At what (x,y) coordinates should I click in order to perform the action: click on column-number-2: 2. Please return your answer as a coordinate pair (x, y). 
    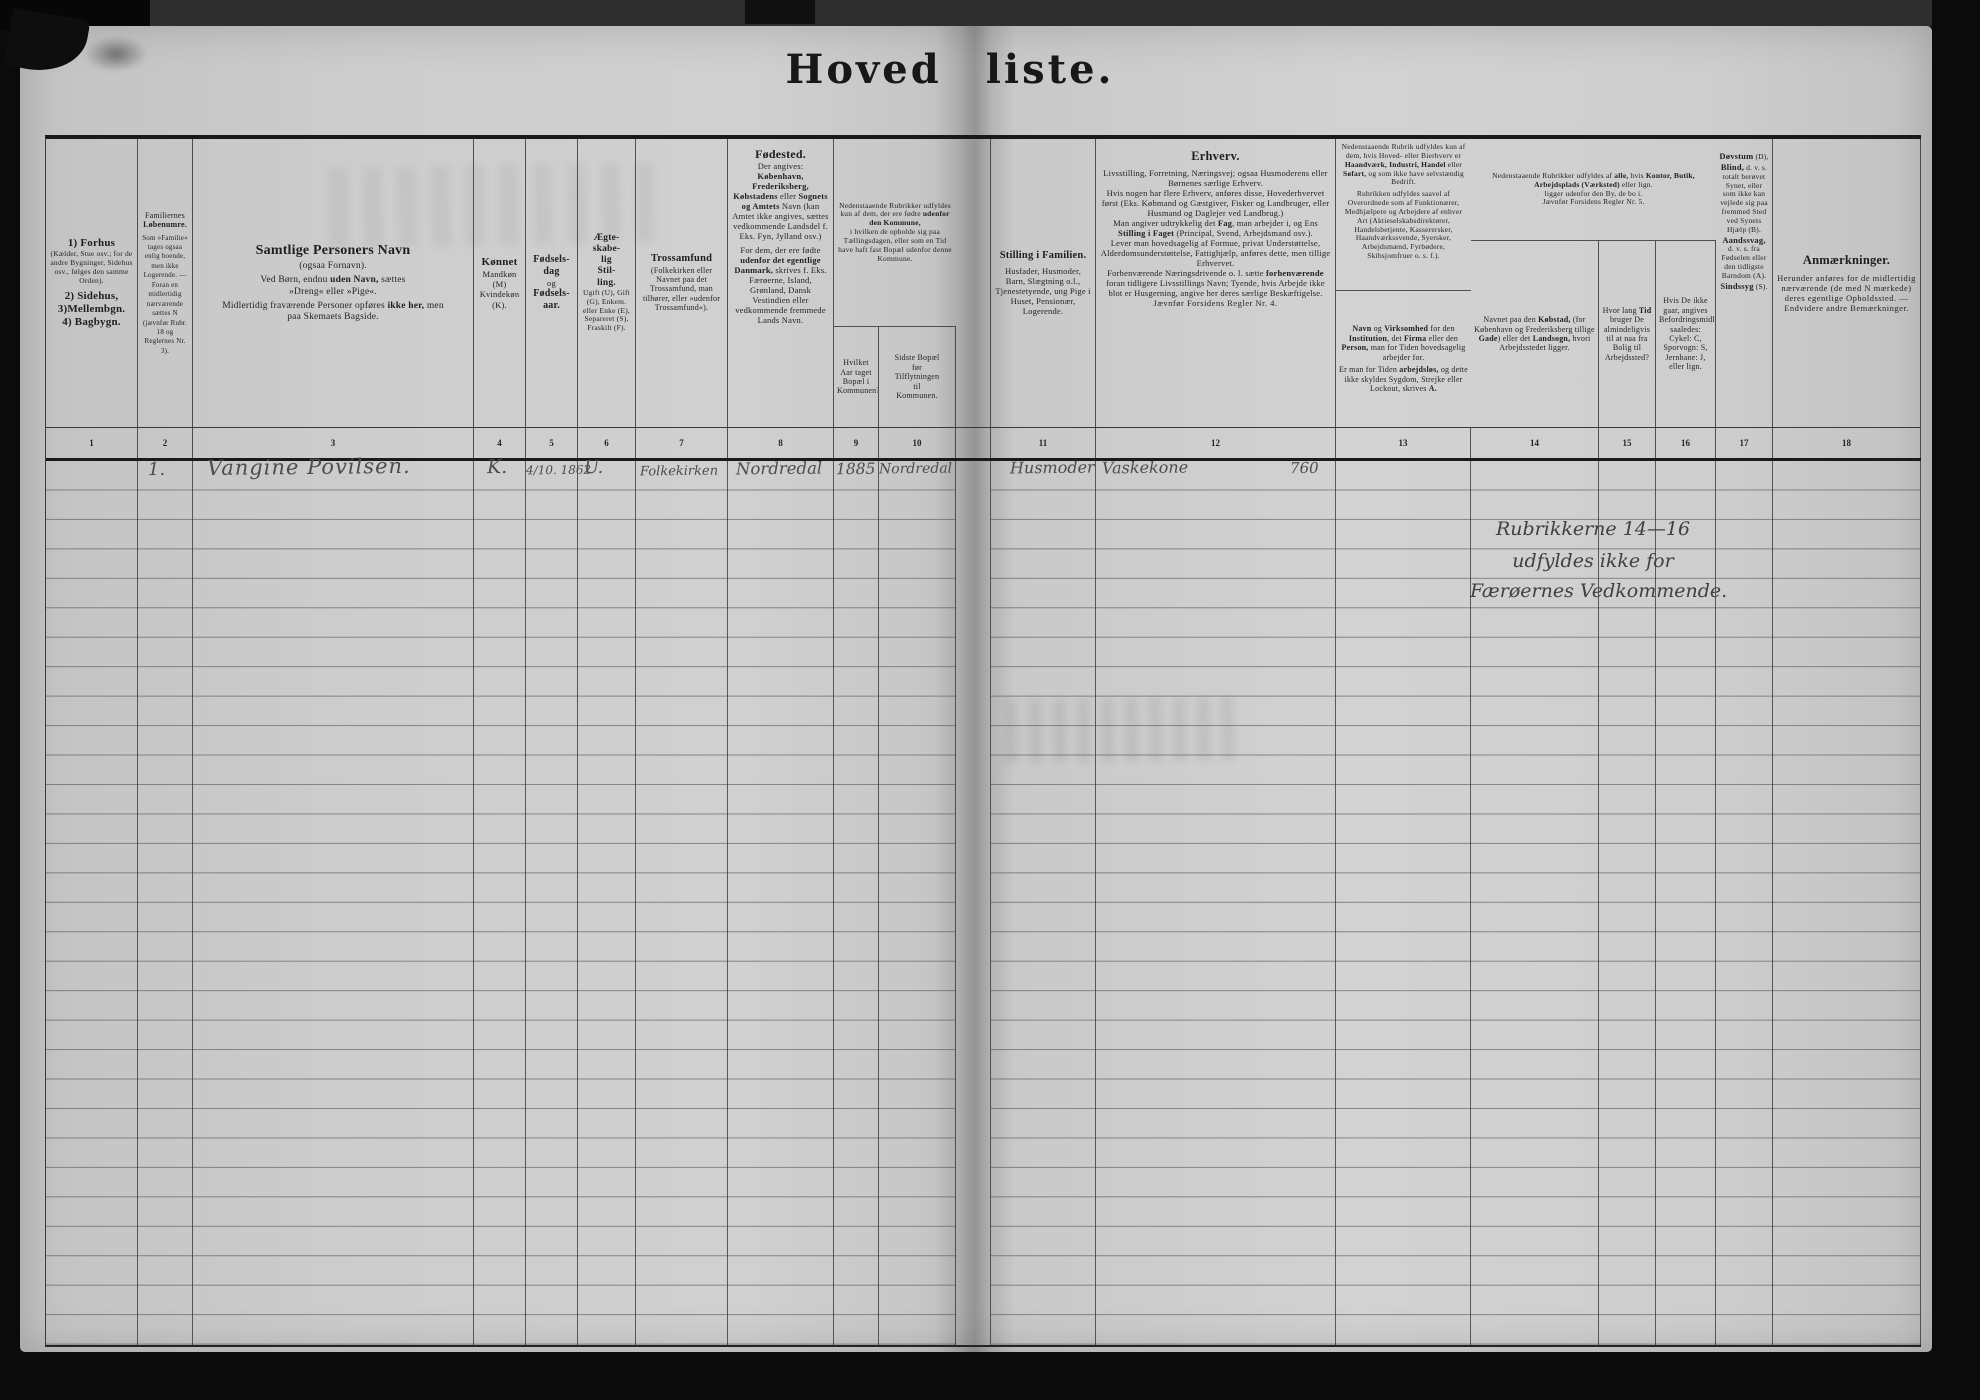
    Looking at the image, I should click on (165, 443).